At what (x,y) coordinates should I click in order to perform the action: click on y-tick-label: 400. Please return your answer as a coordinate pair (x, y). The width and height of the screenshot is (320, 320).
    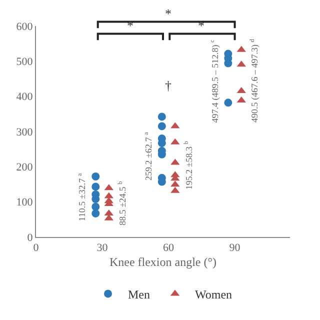
    Looking at the image, I should click on (25, 97).